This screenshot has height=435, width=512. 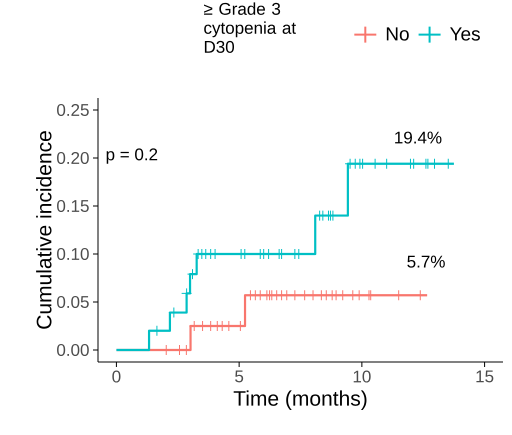 I want to click on annotation: 19.4%, so click(x=418, y=138).